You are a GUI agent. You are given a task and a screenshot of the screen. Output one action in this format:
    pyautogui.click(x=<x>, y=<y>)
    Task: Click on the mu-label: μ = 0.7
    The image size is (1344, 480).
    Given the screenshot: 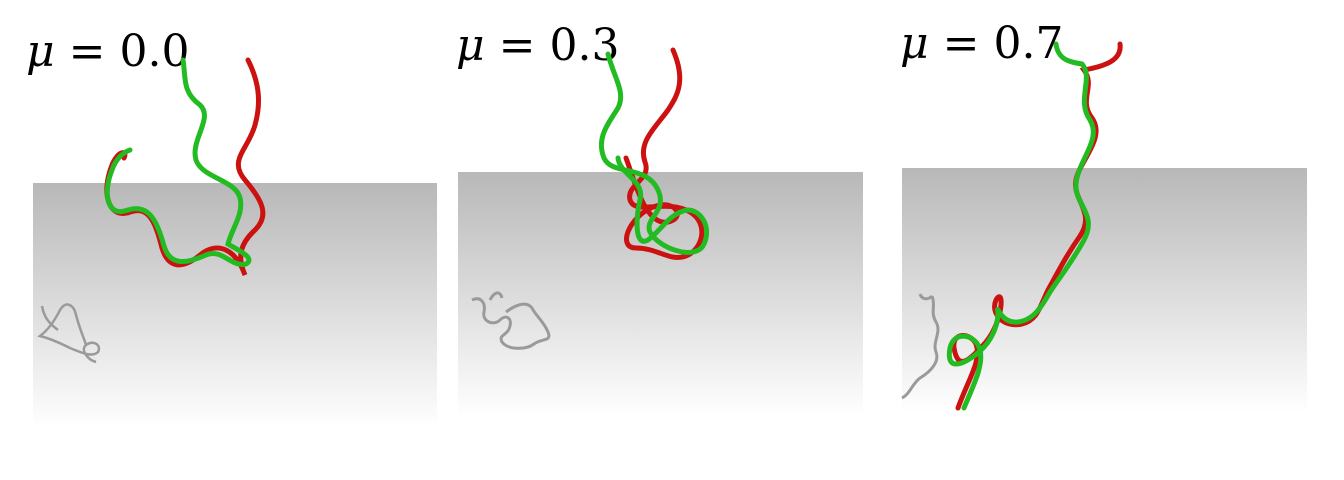 What is the action you would take?
    pyautogui.click(x=981, y=44)
    